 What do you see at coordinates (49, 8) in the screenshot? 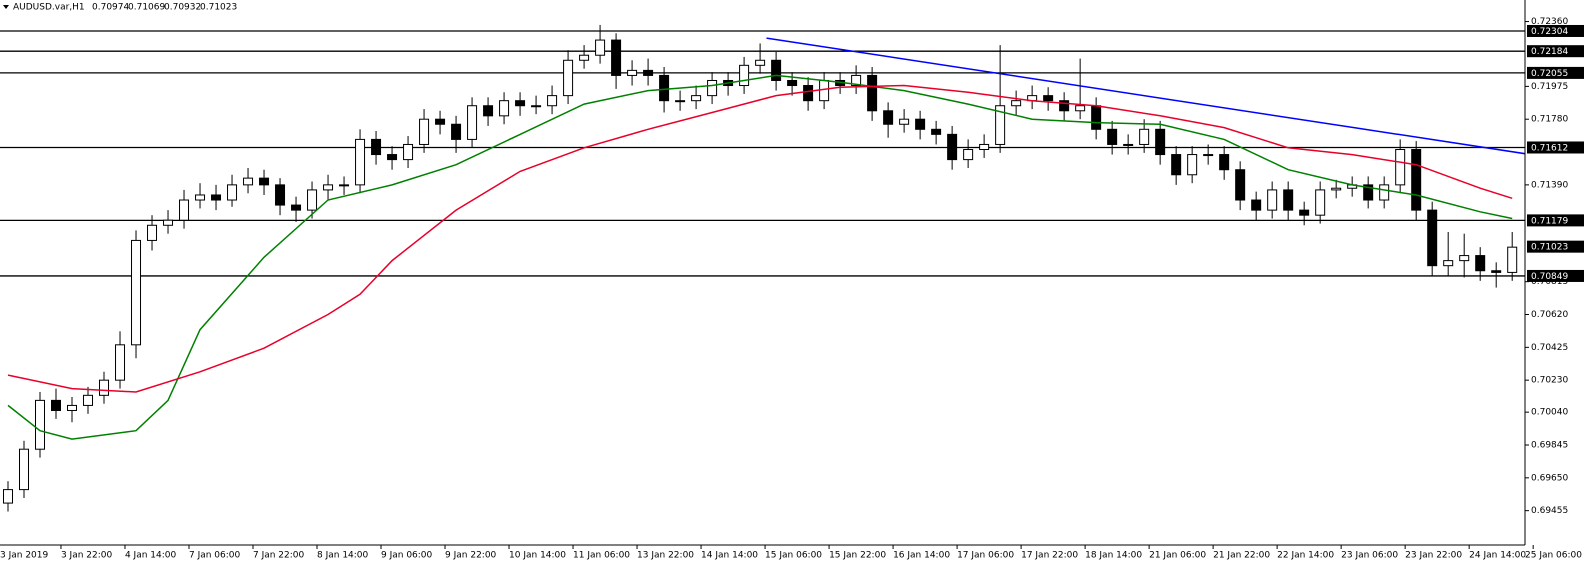
I see `symbol: AUDUSD.var,H1` at bounding box center [49, 8].